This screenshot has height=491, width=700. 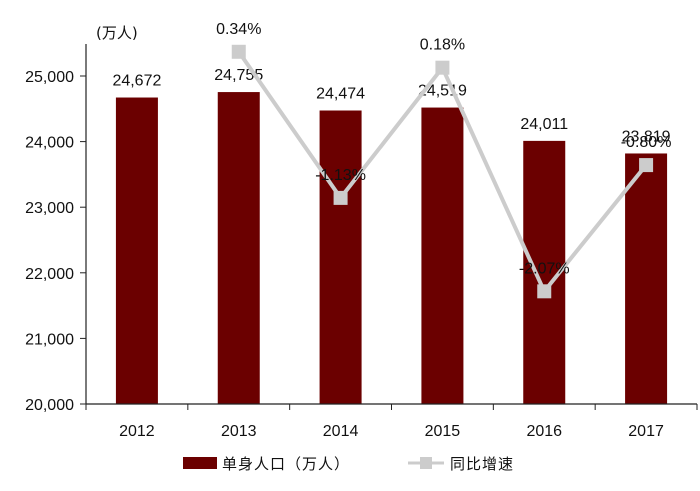 What do you see at coordinates (136, 81) in the screenshot?
I see `bar-label-2012: 24,672` at bounding box center [136, 81].